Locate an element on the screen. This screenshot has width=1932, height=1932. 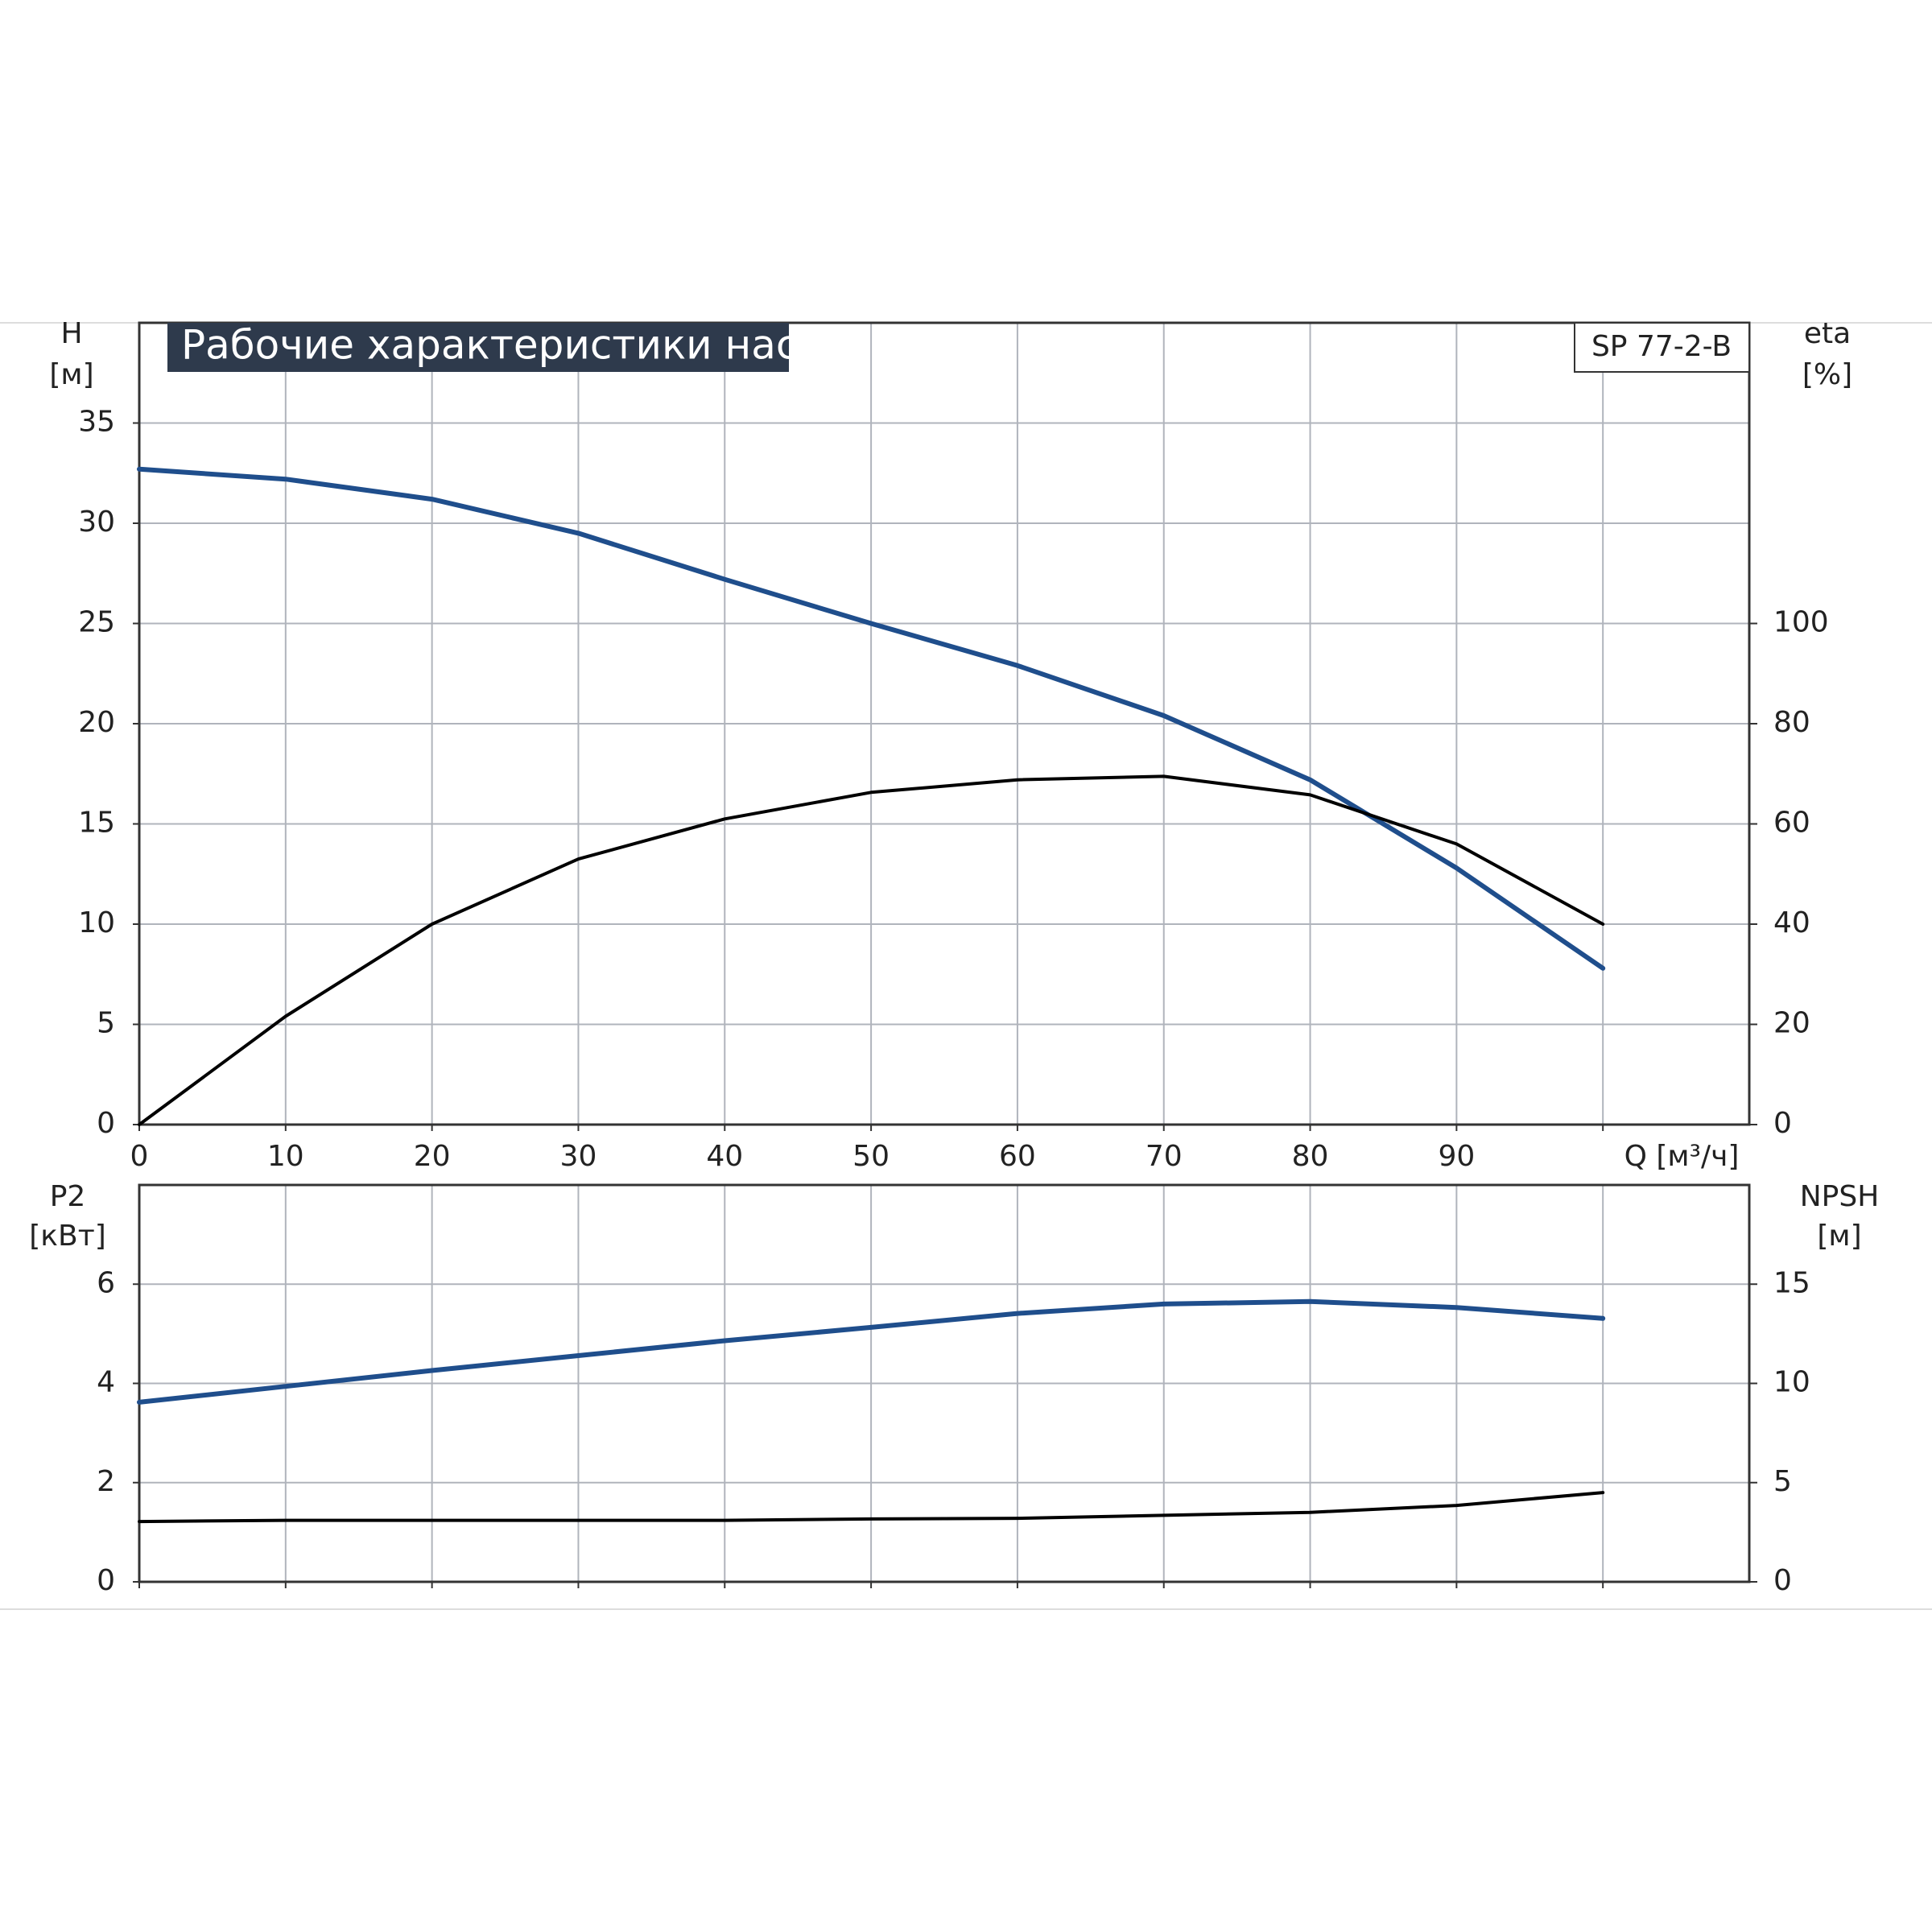
x-tick-label: 60 is located at coordinates (1017, 1156).